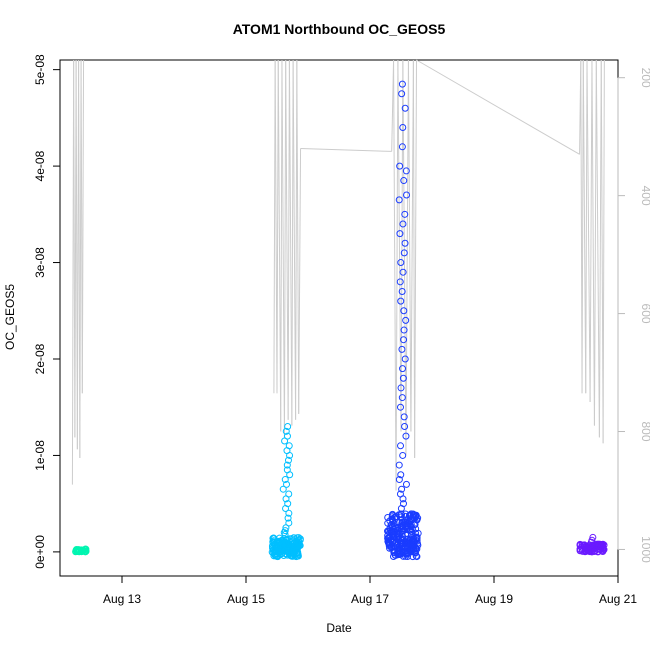 The height and width of the screenshot is (655, 650). What do you see at coordinates (40, 165) in the screenshot?
I see `y-tick-label: 4e-08` at bounding box center [40, 165].